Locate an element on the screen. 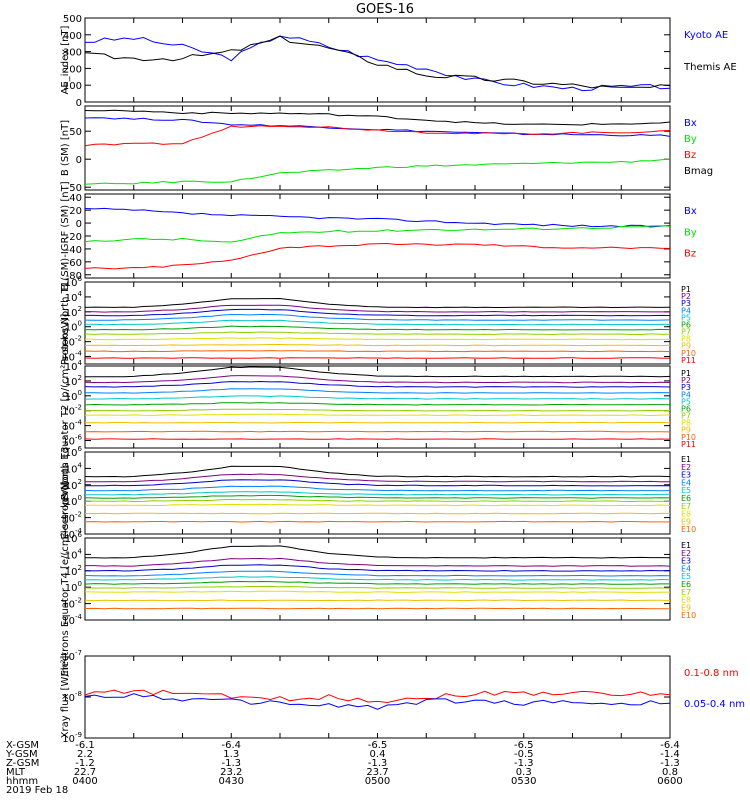 This screenshot has height=800, width=750. y-tick-label: 10⁻⁹ is located at coordinates (72, 738).